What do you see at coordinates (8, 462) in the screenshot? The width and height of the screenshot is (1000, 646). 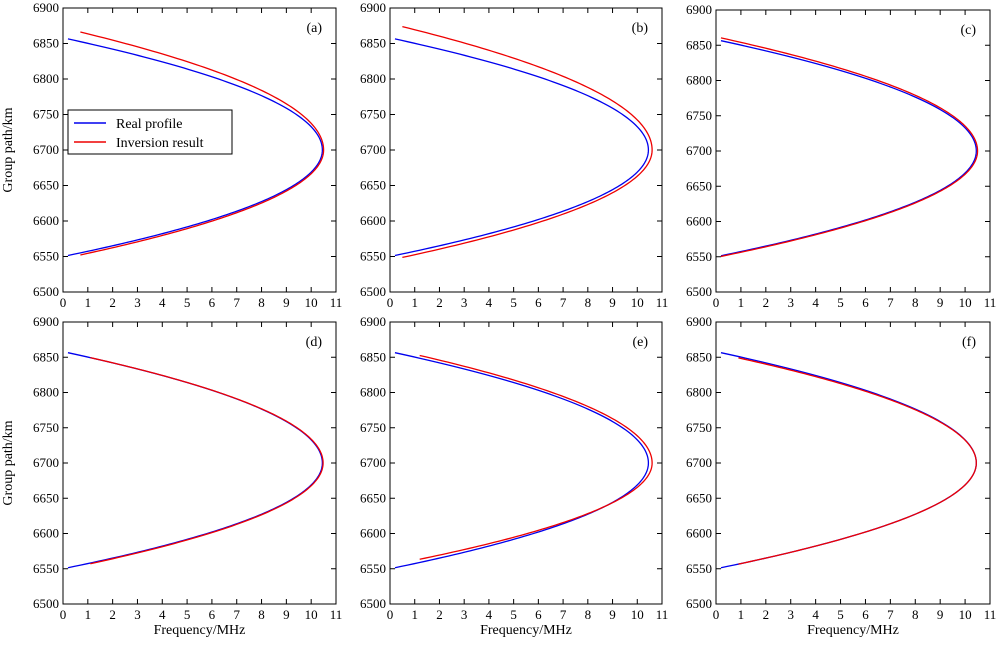 I see `y-axis-title: Group path/km` at bounding box center [8, 462].